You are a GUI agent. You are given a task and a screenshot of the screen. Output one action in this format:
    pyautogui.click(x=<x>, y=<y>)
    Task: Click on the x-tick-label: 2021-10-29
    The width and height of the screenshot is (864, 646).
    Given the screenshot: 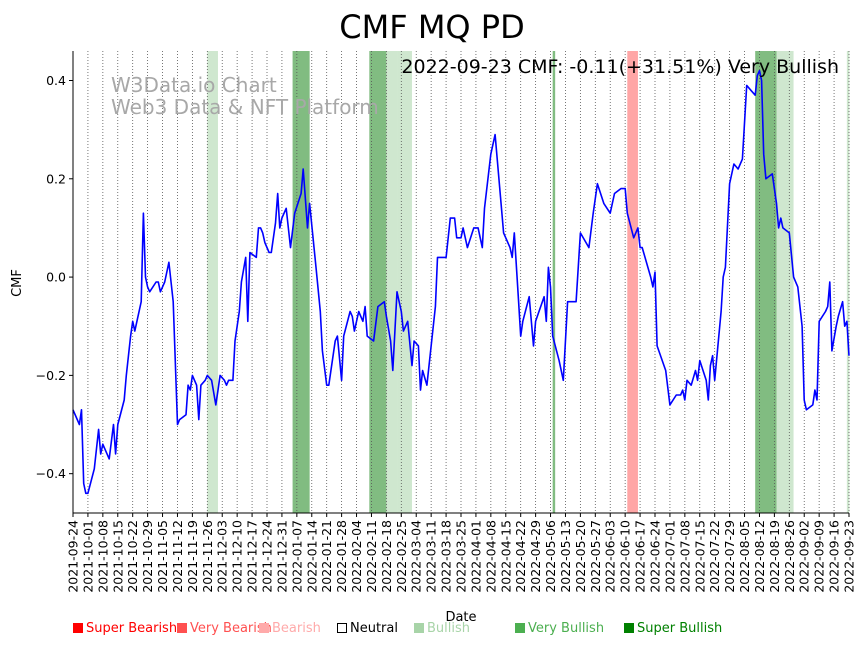 What is the action you would take?
    pyautogui.click(x=147, y=556)
    